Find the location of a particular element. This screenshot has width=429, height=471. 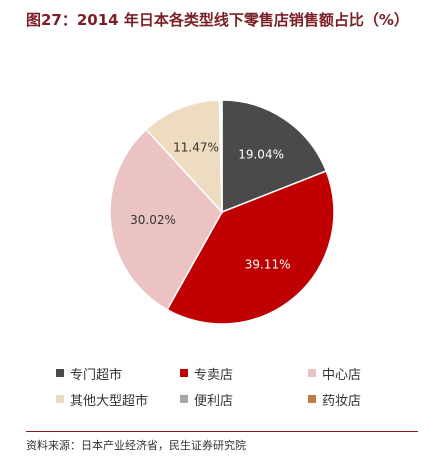

legend-label: 其他大型超市 is located at coordinates (109, 401).